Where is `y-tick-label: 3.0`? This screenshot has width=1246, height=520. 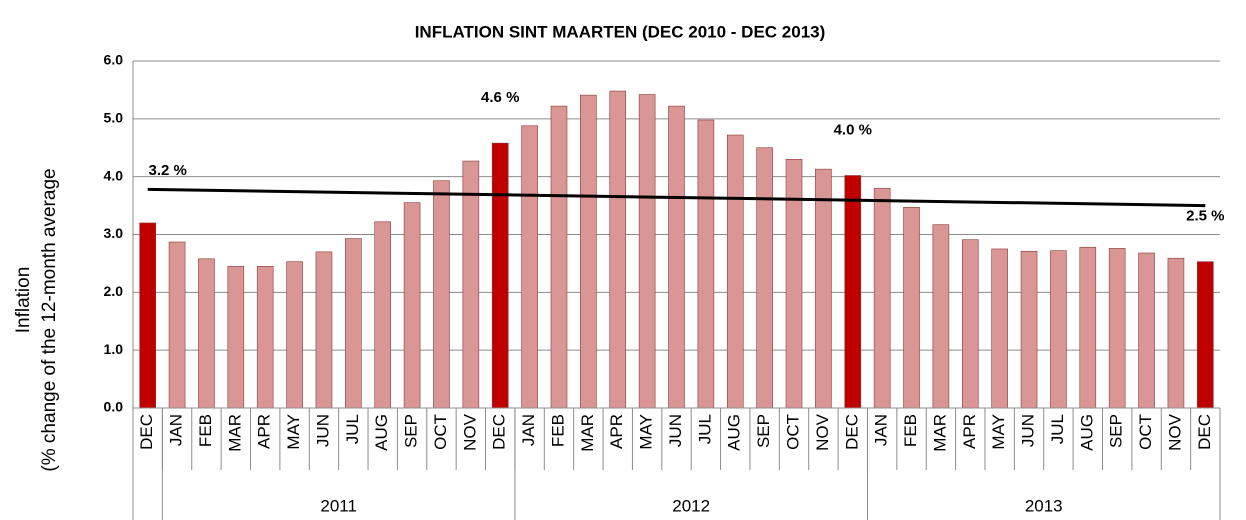
y-tick-label: 3.0 is located at coordinates (114, 233).